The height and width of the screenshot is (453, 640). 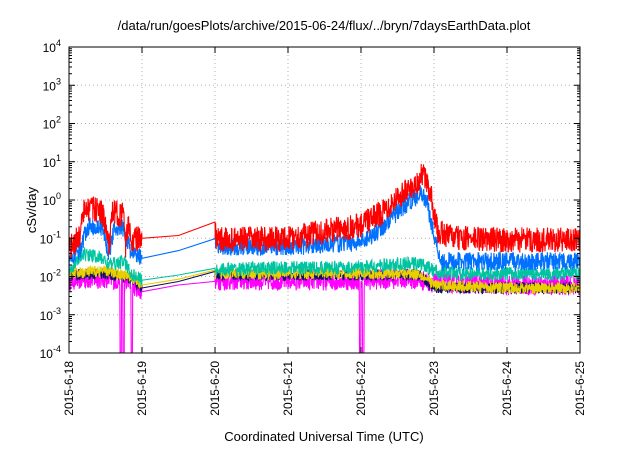 I want to click on x-tick-label: 2015-6-18, so click(x=69, y=388).